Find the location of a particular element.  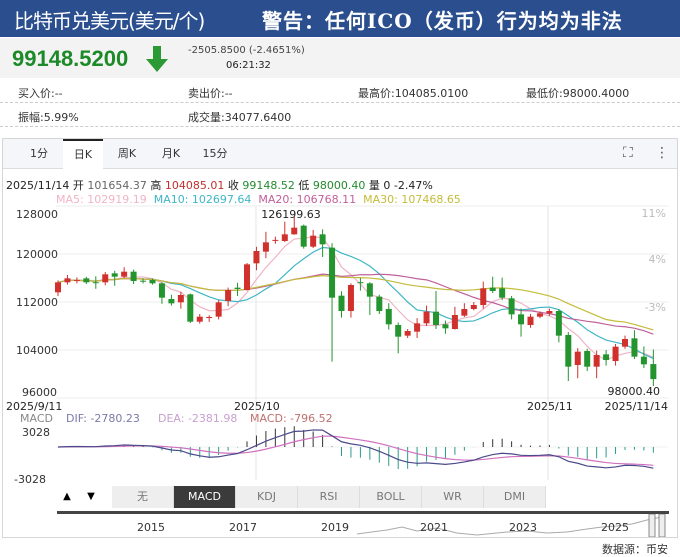

quote-time: 06:21:32 is located at coordinates (248, 65).